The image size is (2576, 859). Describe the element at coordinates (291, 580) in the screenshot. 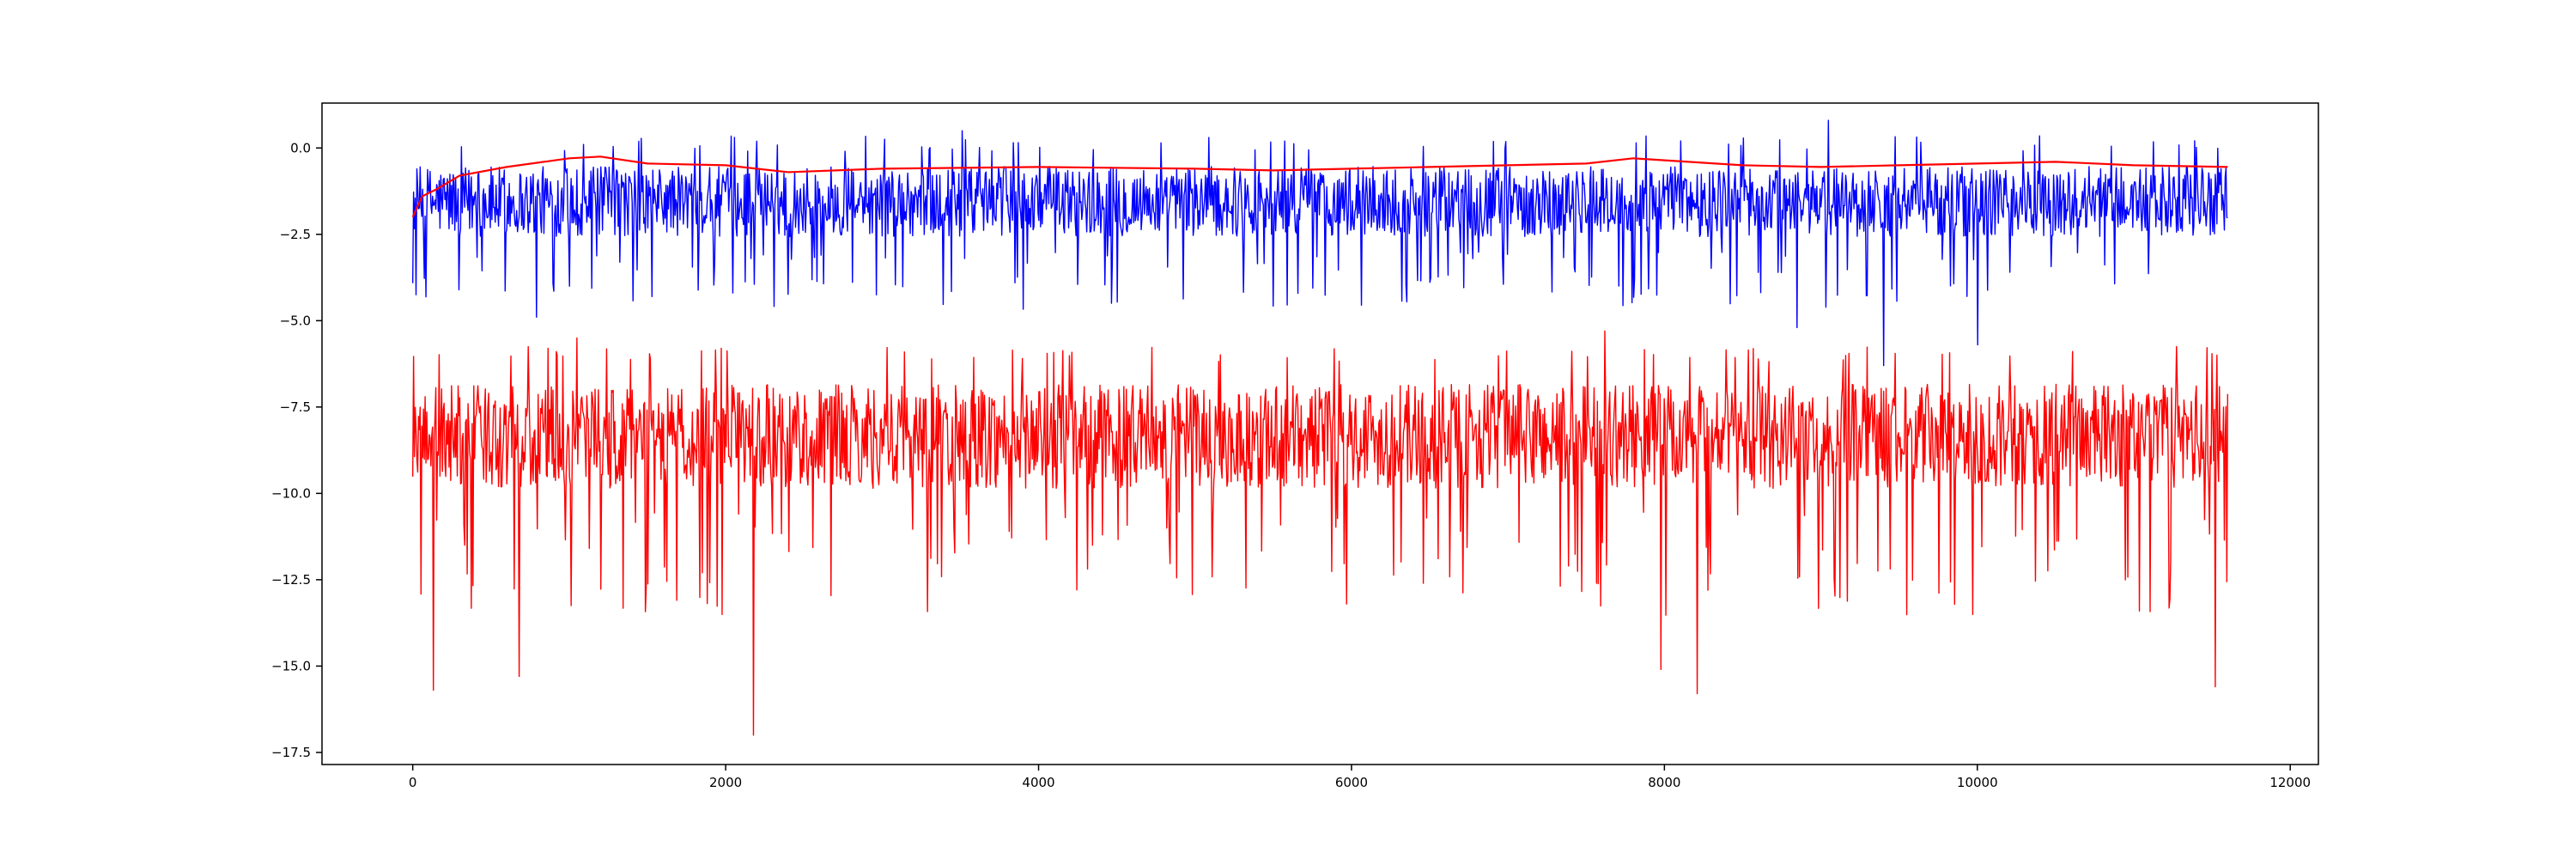

I see `y-tick-label: −12.5` at that location.